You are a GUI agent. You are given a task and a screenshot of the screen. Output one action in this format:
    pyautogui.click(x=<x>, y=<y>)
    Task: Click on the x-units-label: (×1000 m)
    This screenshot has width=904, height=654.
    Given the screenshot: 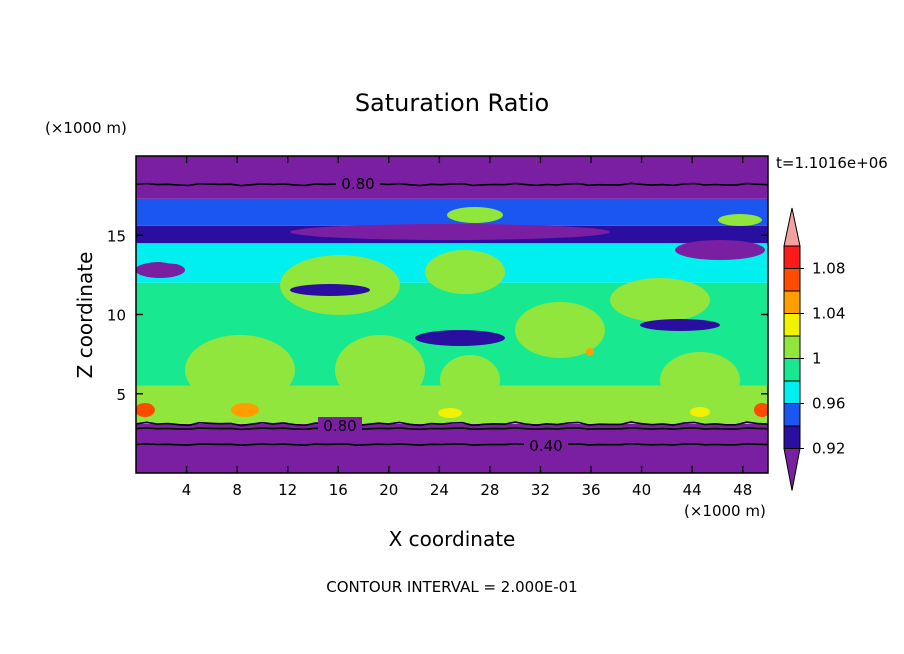 What is the action you would take?
    pyautogui.click(x=725, y=511)
    